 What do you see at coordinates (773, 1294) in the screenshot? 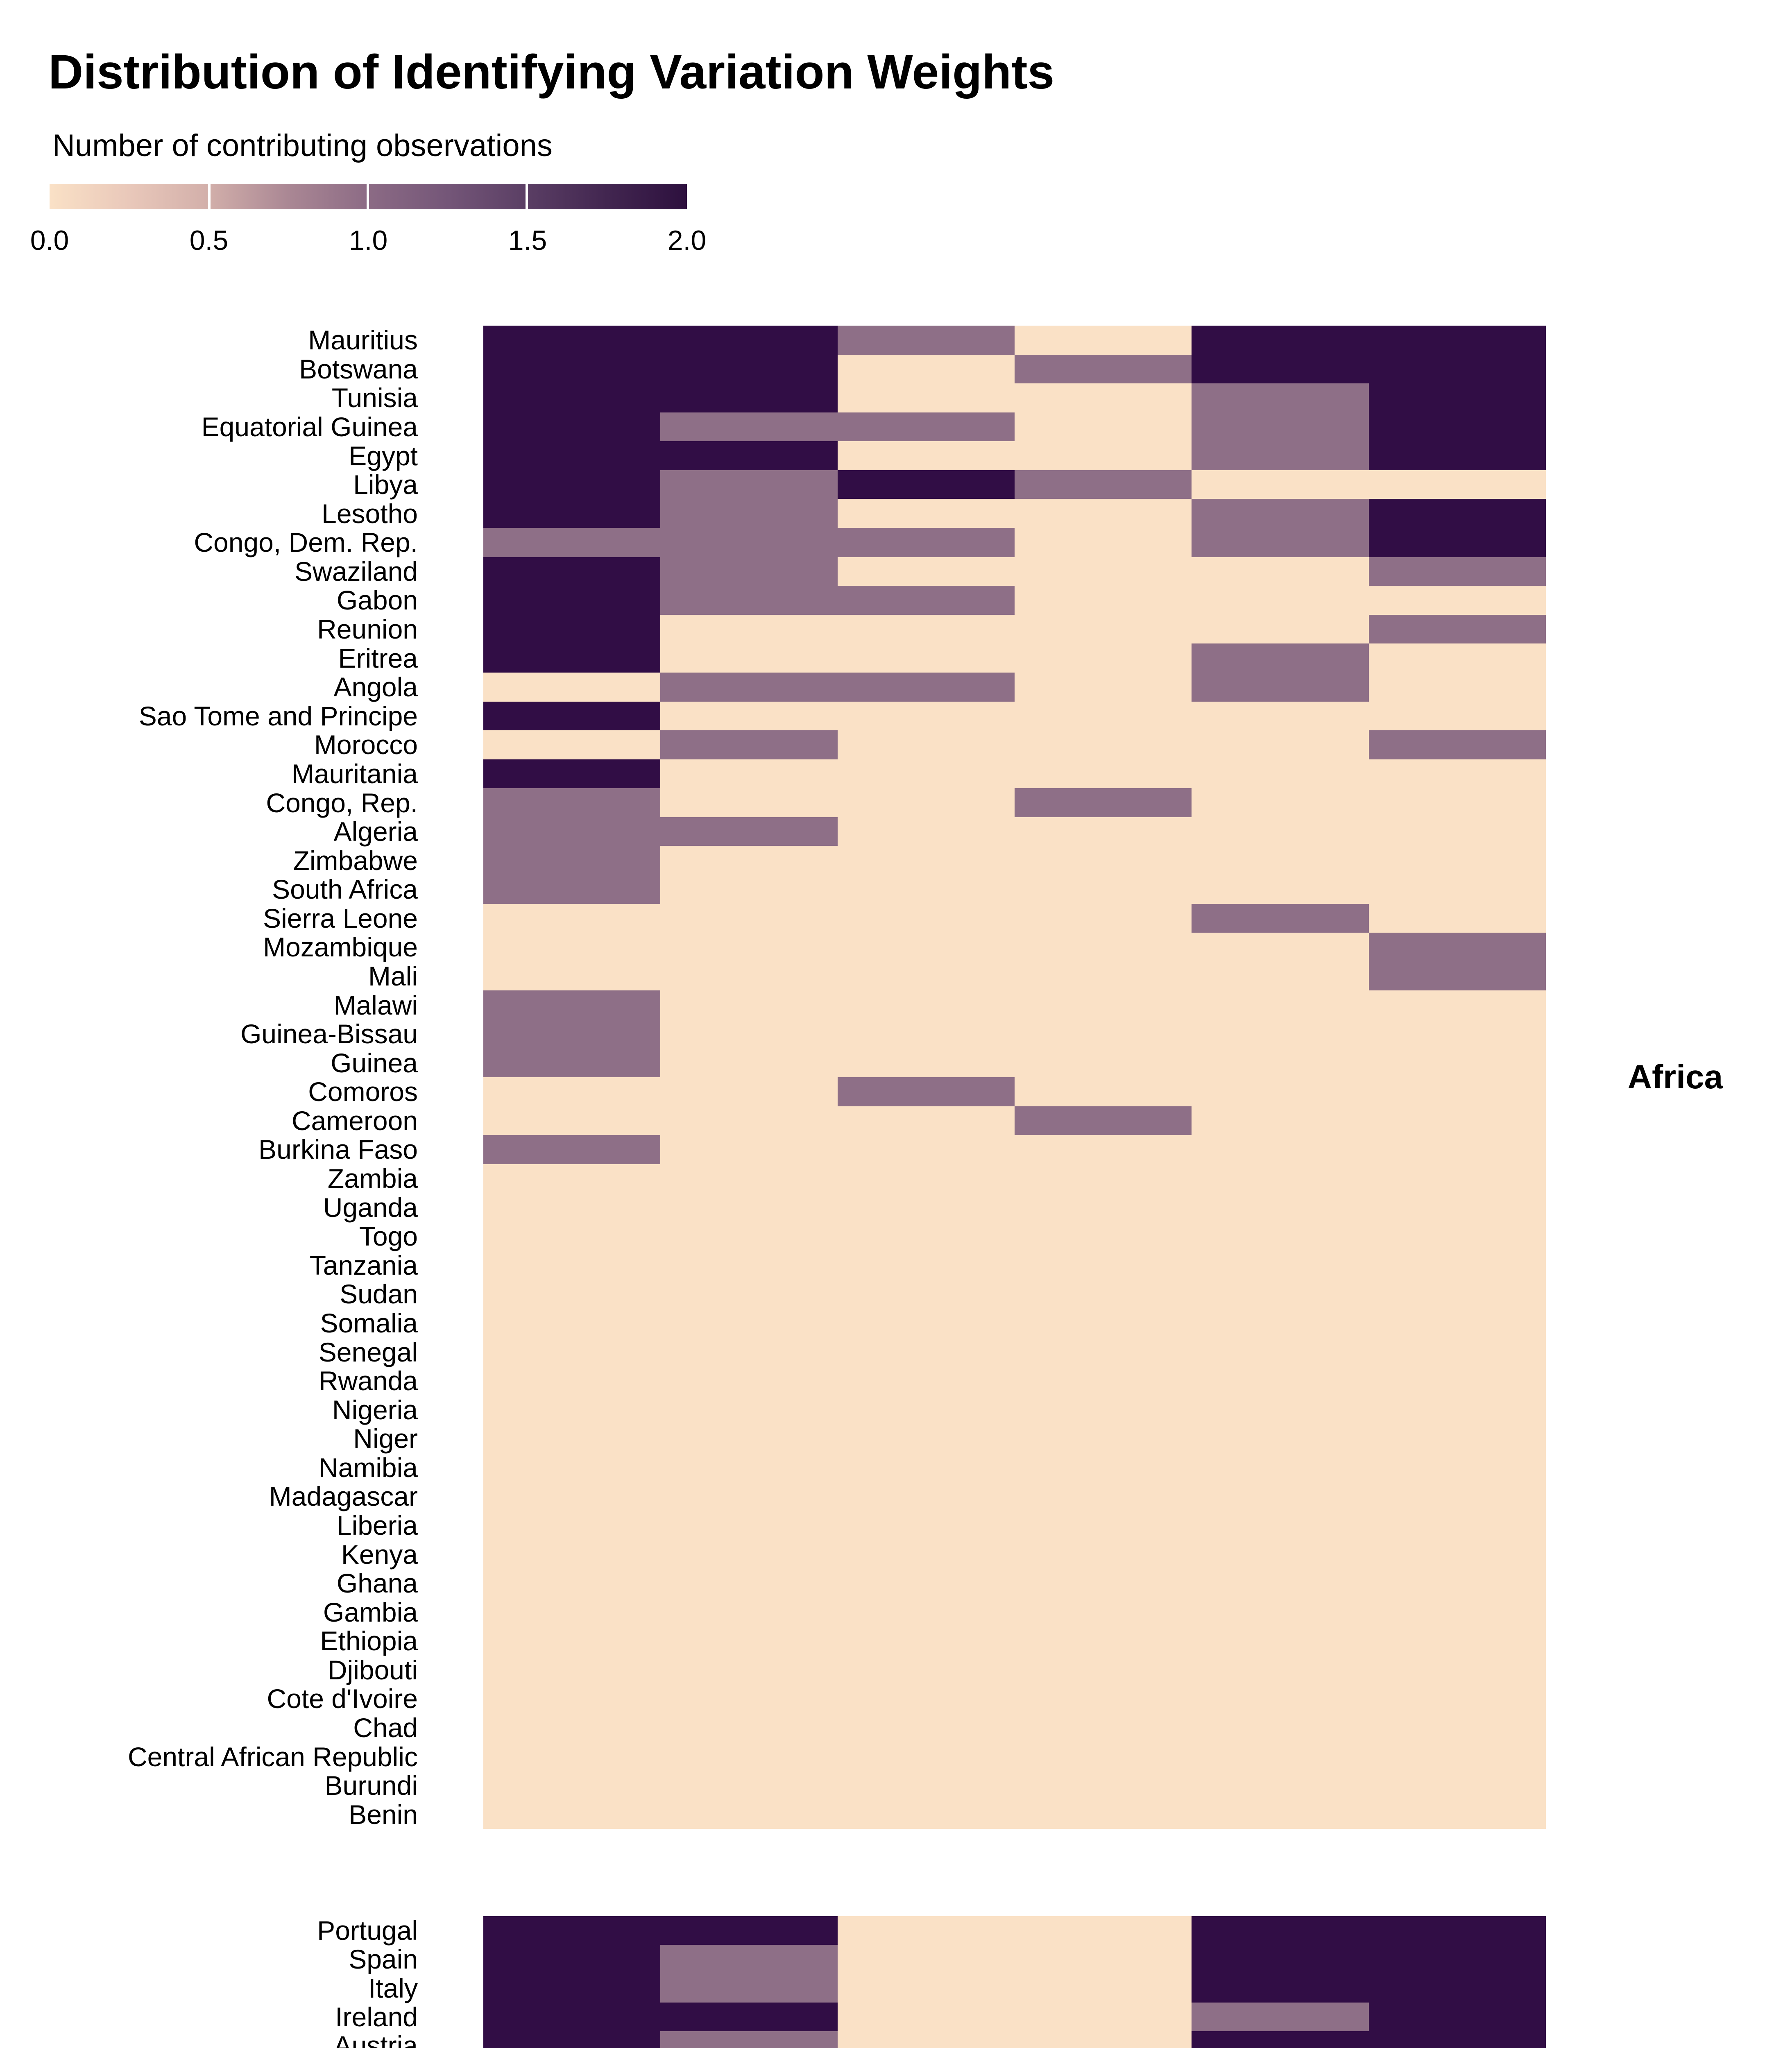
I see `heatmap-row: Sudan` at bounding box center [773, 1294].